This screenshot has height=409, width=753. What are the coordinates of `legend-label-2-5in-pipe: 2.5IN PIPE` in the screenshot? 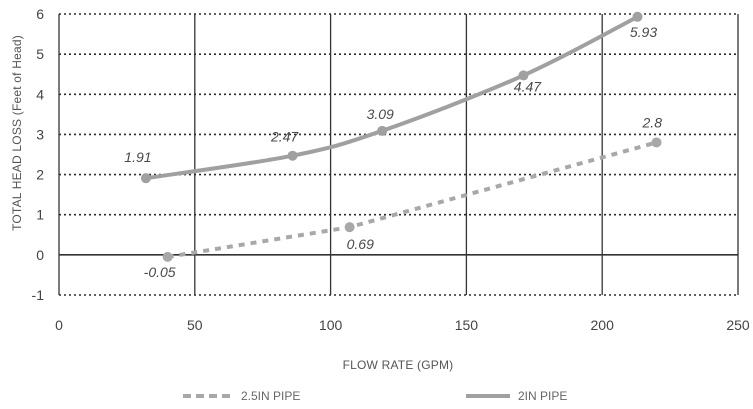 It's located at (270, 396).